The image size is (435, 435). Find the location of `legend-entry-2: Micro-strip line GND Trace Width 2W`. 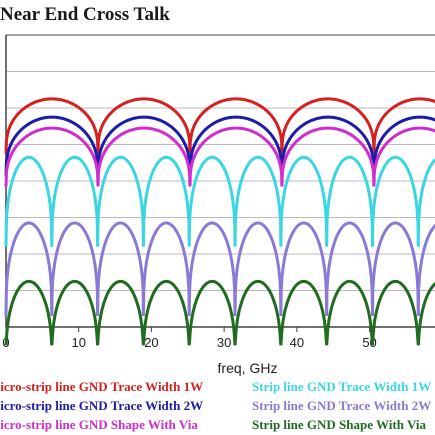

legend-entry-2: Micro-strip line GND Trace Width 2W is located at coordinates (102, 405).